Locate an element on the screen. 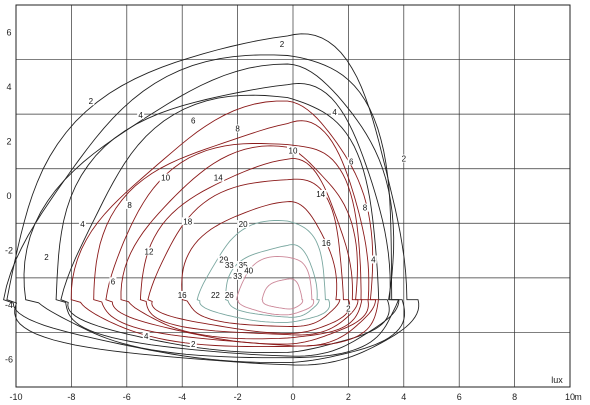 Image resolution: width=590 pixels, height=405 pixels. contour-value-label: 26 is located at coordinates (229, 295).